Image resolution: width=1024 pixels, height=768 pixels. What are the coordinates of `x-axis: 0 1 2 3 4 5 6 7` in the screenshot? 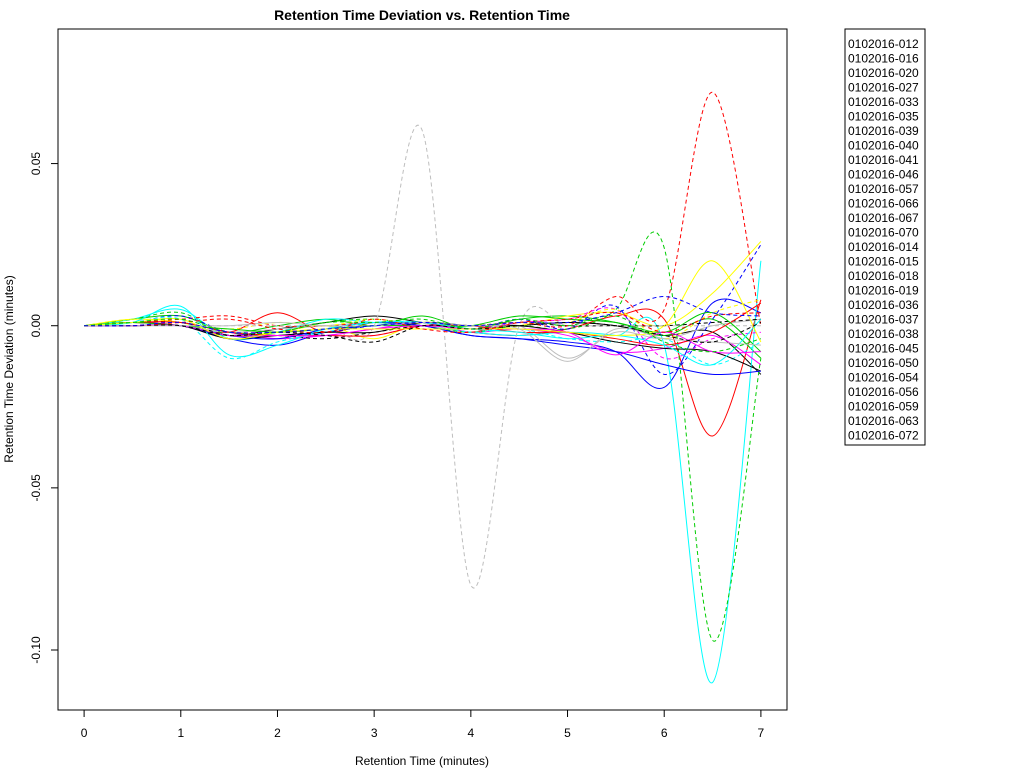 It's located at (423, 724).